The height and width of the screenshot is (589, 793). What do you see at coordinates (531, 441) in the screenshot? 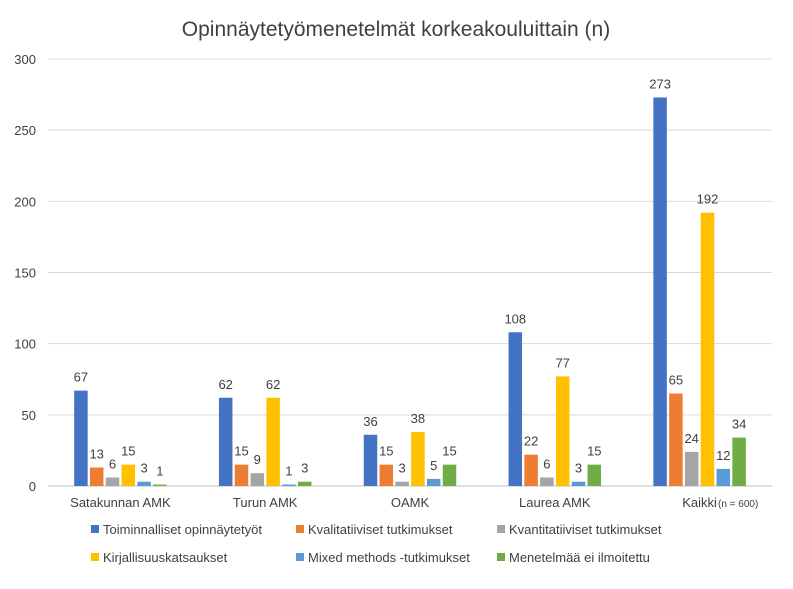
I see `data-label: 22` at bounding box center [531, 441].